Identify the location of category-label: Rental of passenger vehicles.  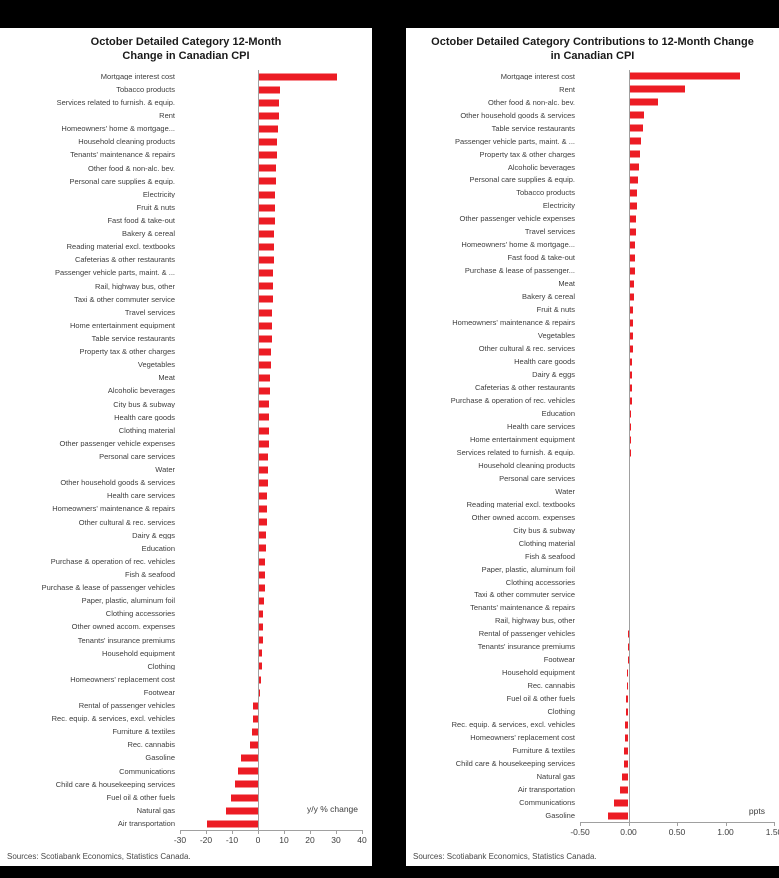
(126, 706).